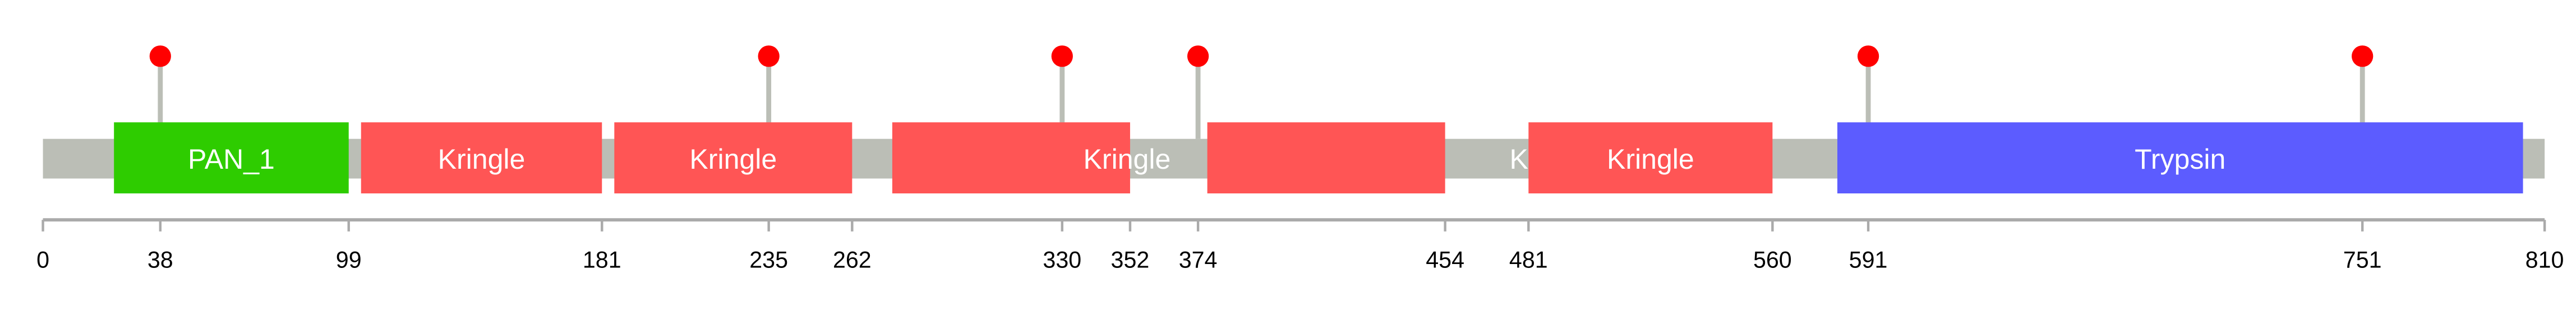 The width and height of the screenshot is (2576, 324). What do you see at coordinates (1198, 260) in the screenshot?
I see `tick-label: 374` at bounding box center [1198, 260].